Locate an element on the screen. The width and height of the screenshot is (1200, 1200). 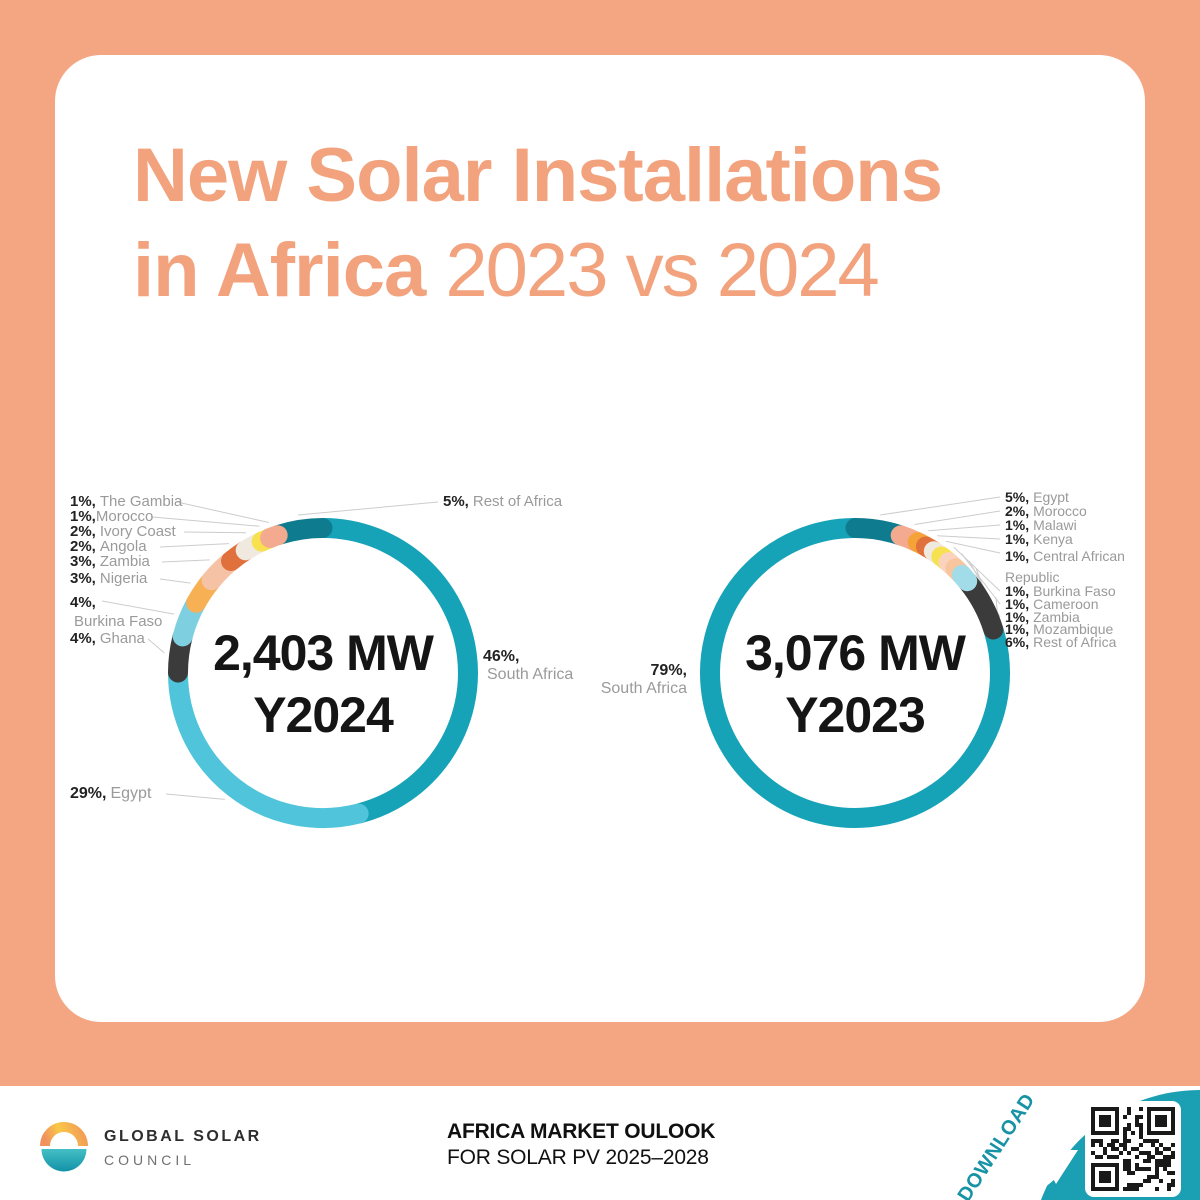
title-line1: New Solar Installations is located at coordinates (538, 175).